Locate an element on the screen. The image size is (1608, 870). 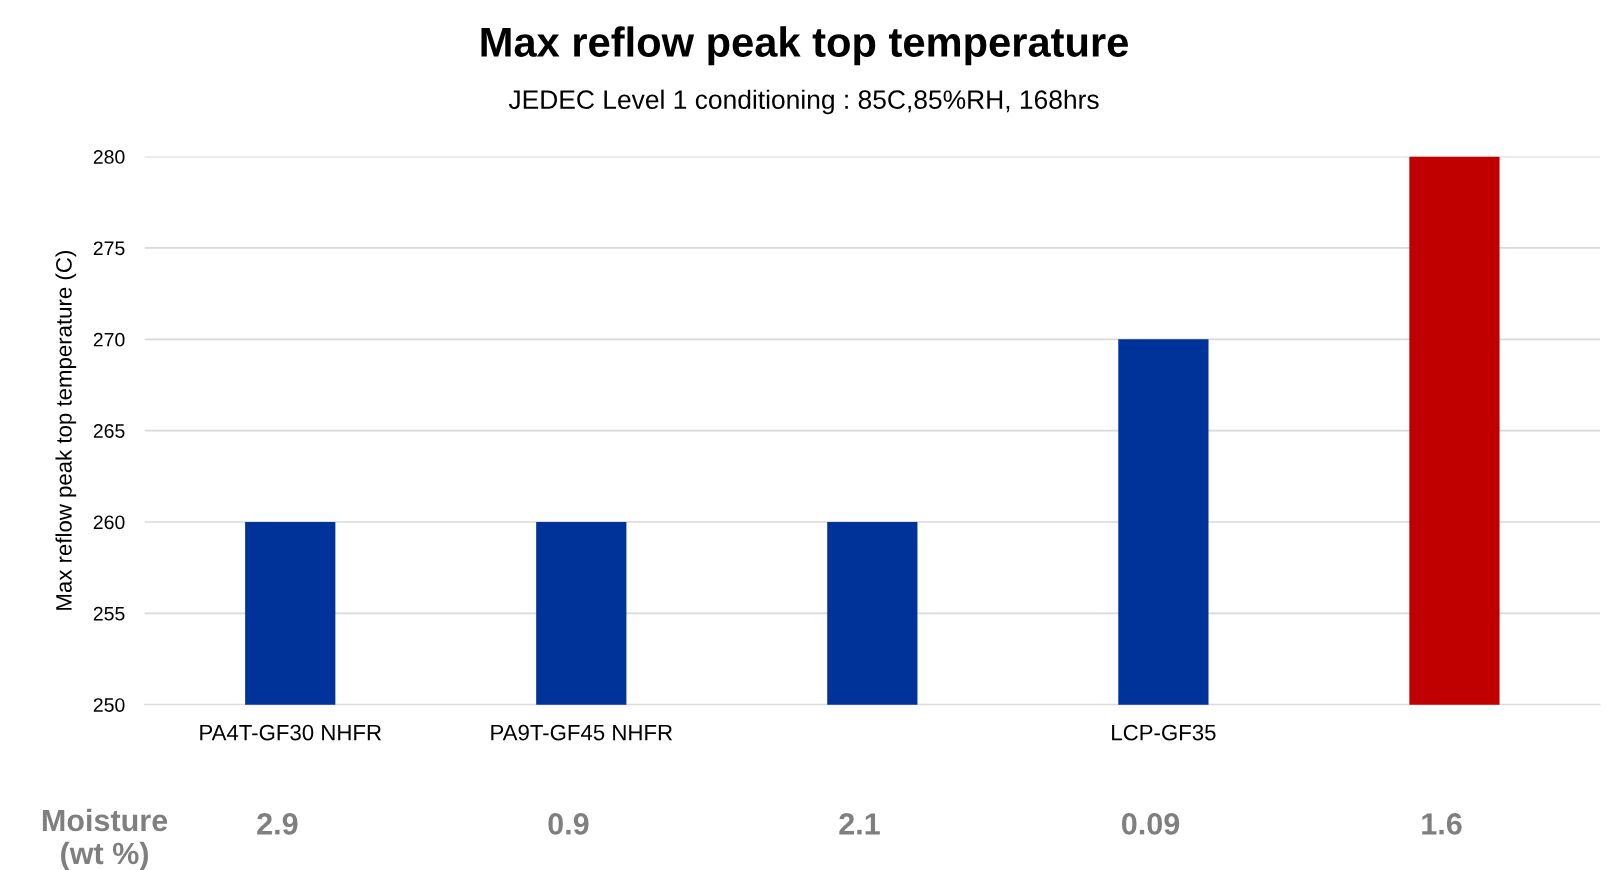
y-tick-label: 260 is located at coordinates (109, 522).